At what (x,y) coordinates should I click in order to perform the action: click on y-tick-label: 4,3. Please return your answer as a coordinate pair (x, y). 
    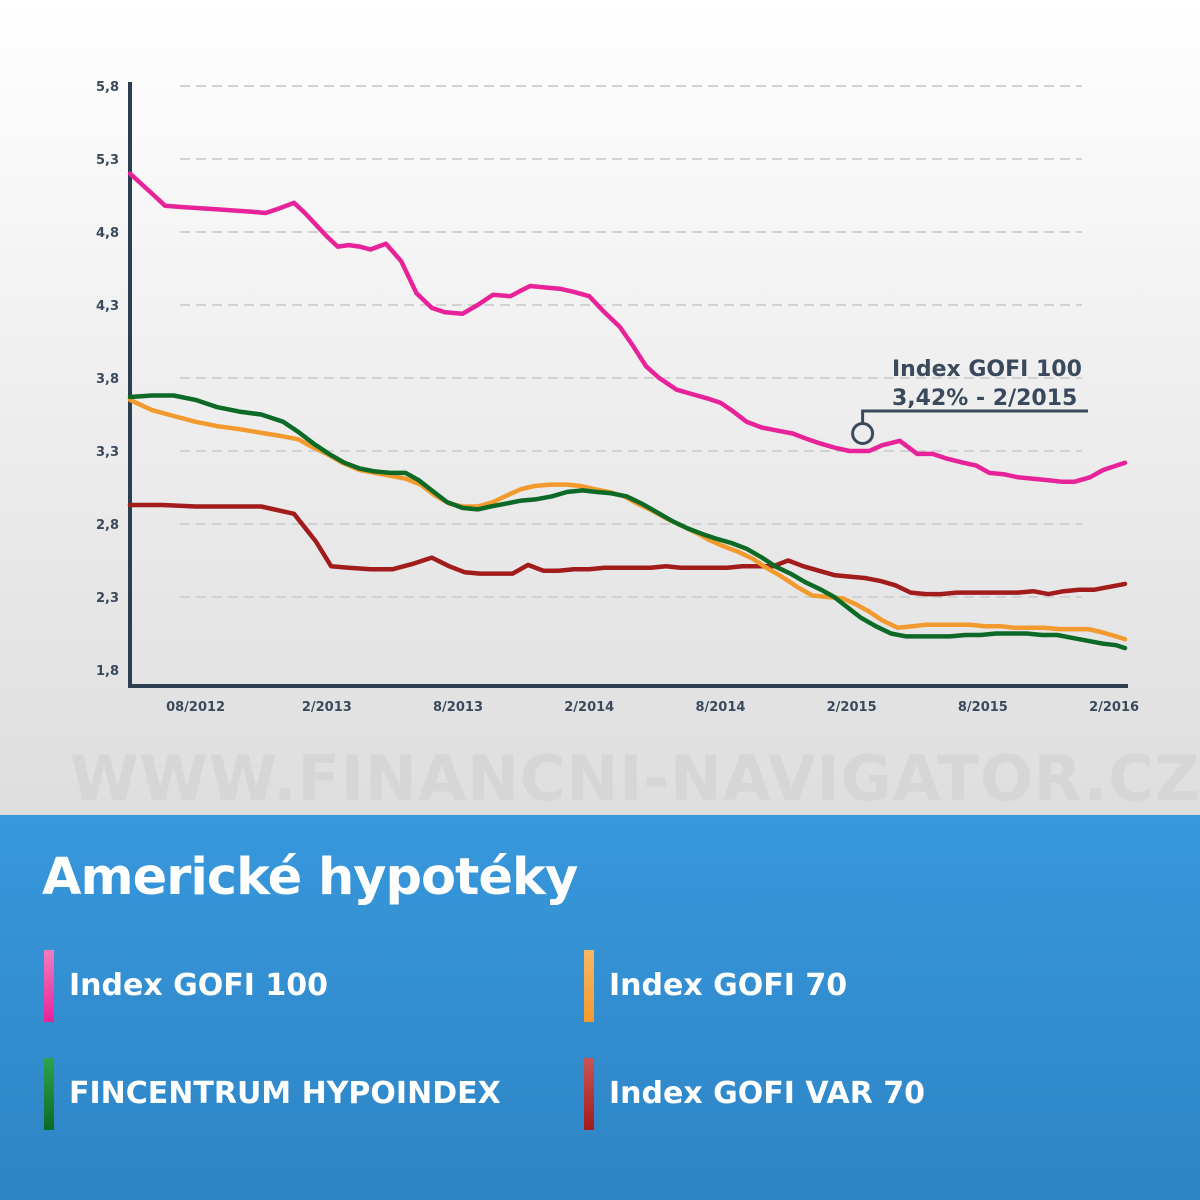
    Looking at the image, I should click on (107, 306).